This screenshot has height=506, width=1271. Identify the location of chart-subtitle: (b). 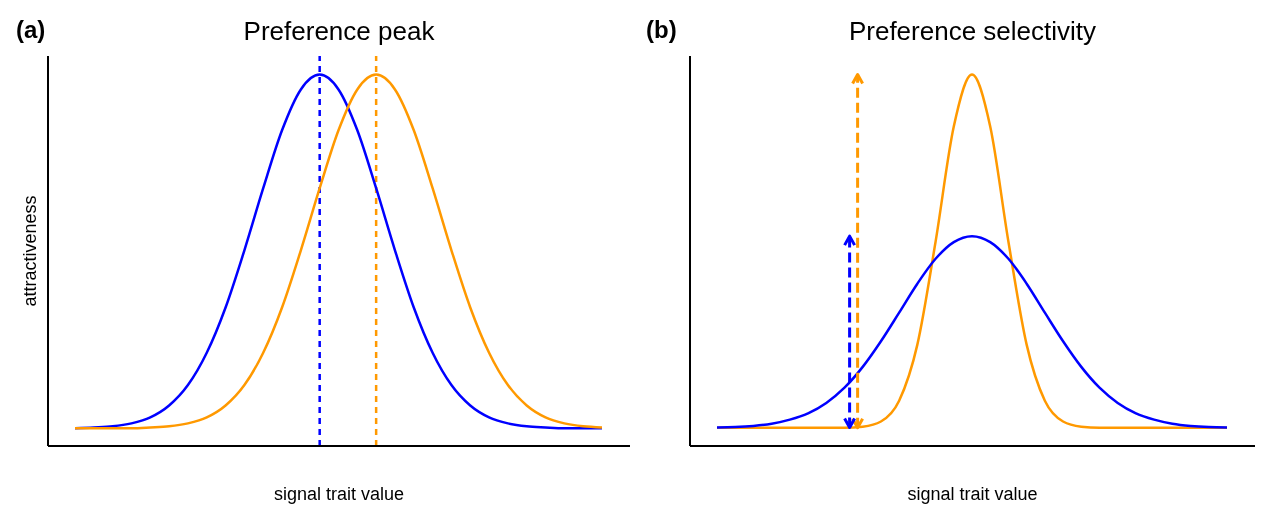
(661, 30).